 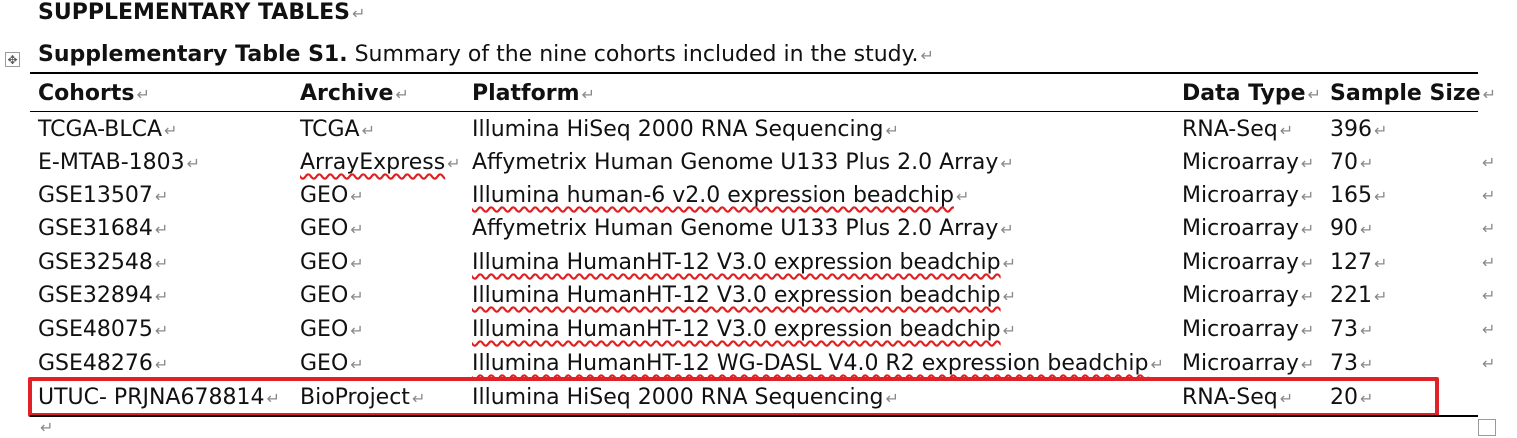 What do you see at coordinates (103, 195) in the screenshot?
I see `cell-cohort: GSE13507 ↵` at bounding box center [103, 195].